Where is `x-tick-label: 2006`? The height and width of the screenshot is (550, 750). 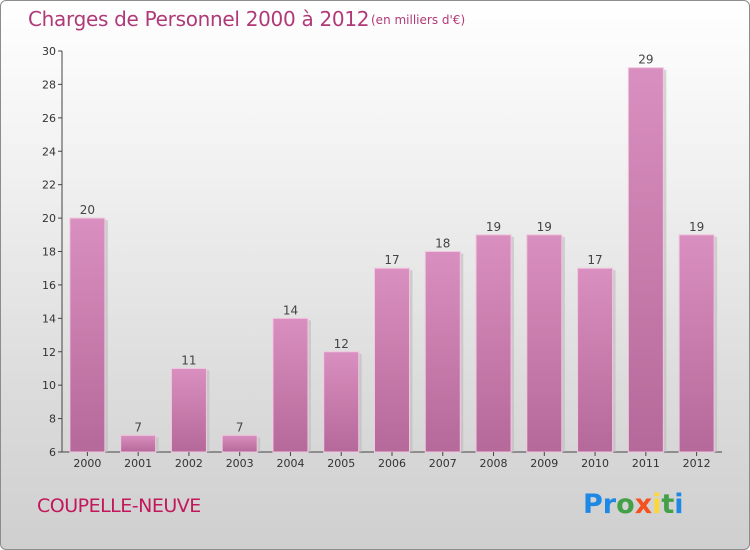
x-tick-label: 2006 is located at coordinates (392, 463).